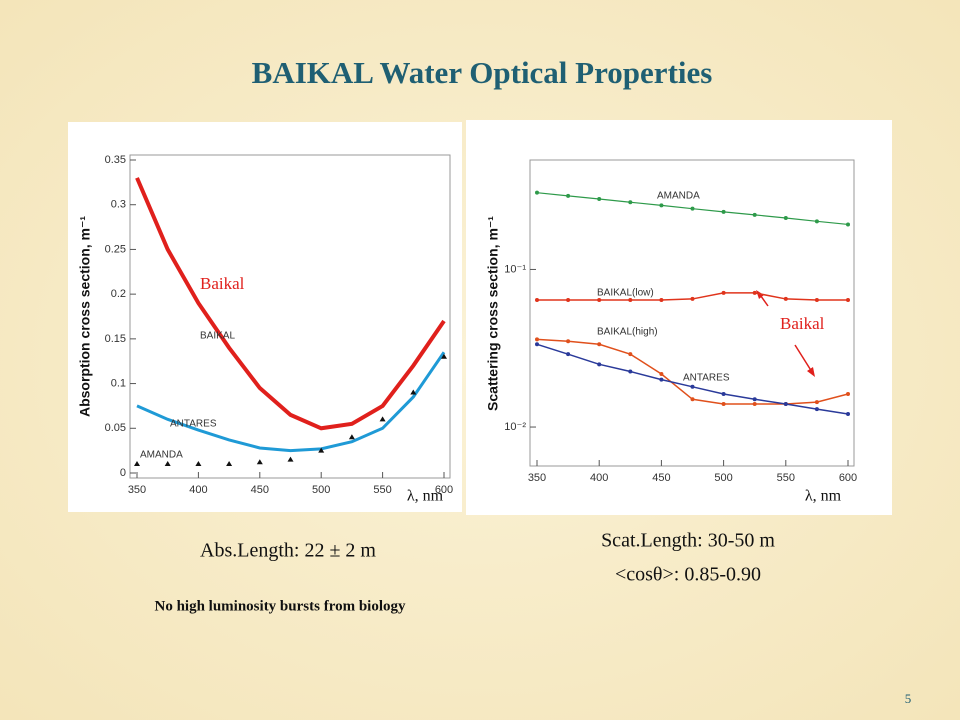 This screenshot has height=720, width=960. Describe the element at coordinates (688, 541) in the screenshot. I see `caption: Scat.Length: 30-50 m` at that location.